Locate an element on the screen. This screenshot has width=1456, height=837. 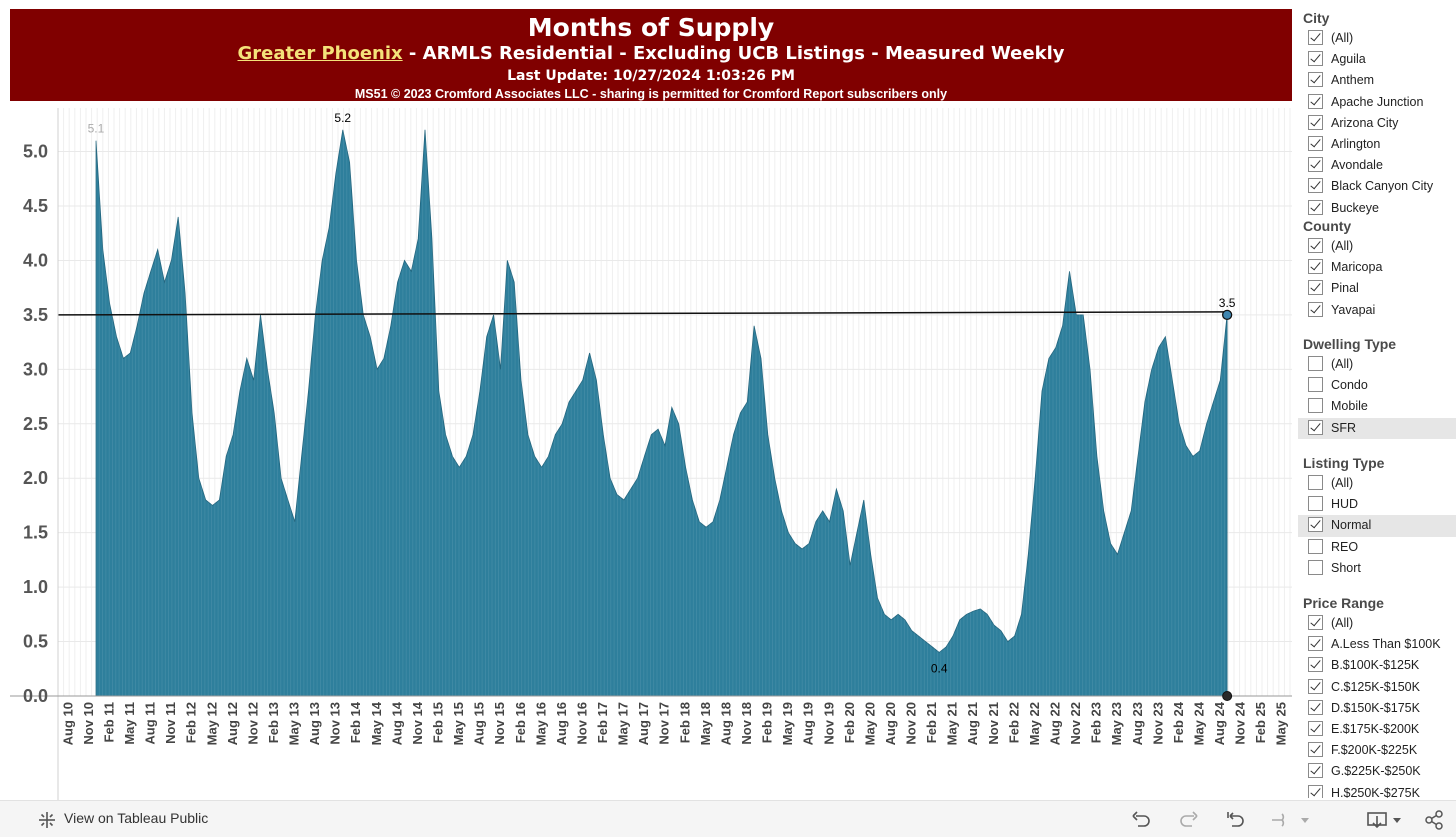
y-tick-label: 5.0 is located at coordinates (35, 152).